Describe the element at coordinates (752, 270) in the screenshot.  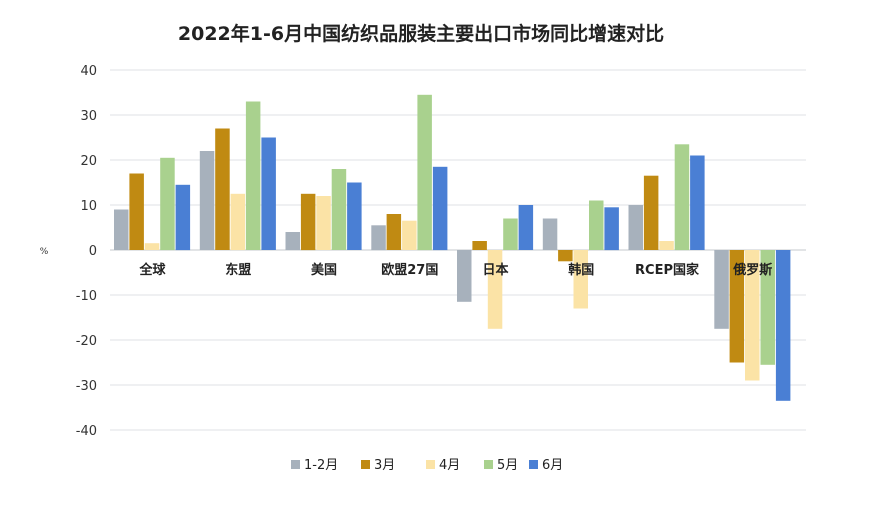
I see `category-label: 俄罗斯` at that location.